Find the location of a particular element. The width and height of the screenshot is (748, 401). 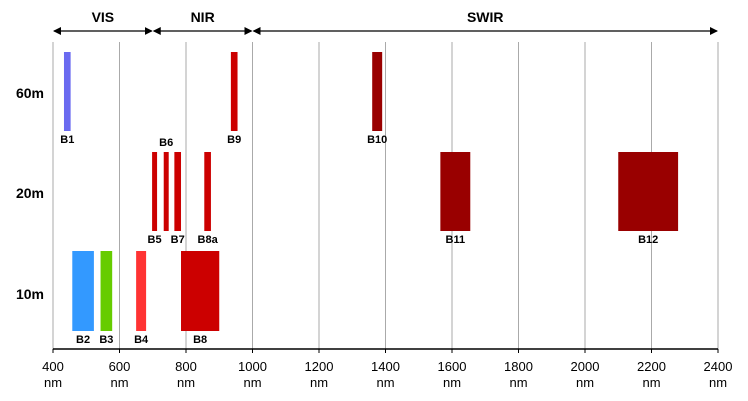

x-tick-label-1000: 1000 is located at coordinates (252, 366).